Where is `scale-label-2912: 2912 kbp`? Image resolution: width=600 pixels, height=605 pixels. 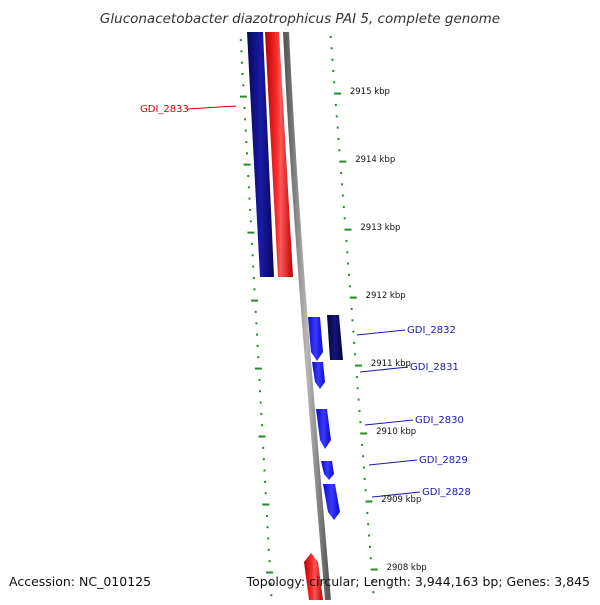
scale-label-2912: 2912 kbp is located at coordinates (386, 296).